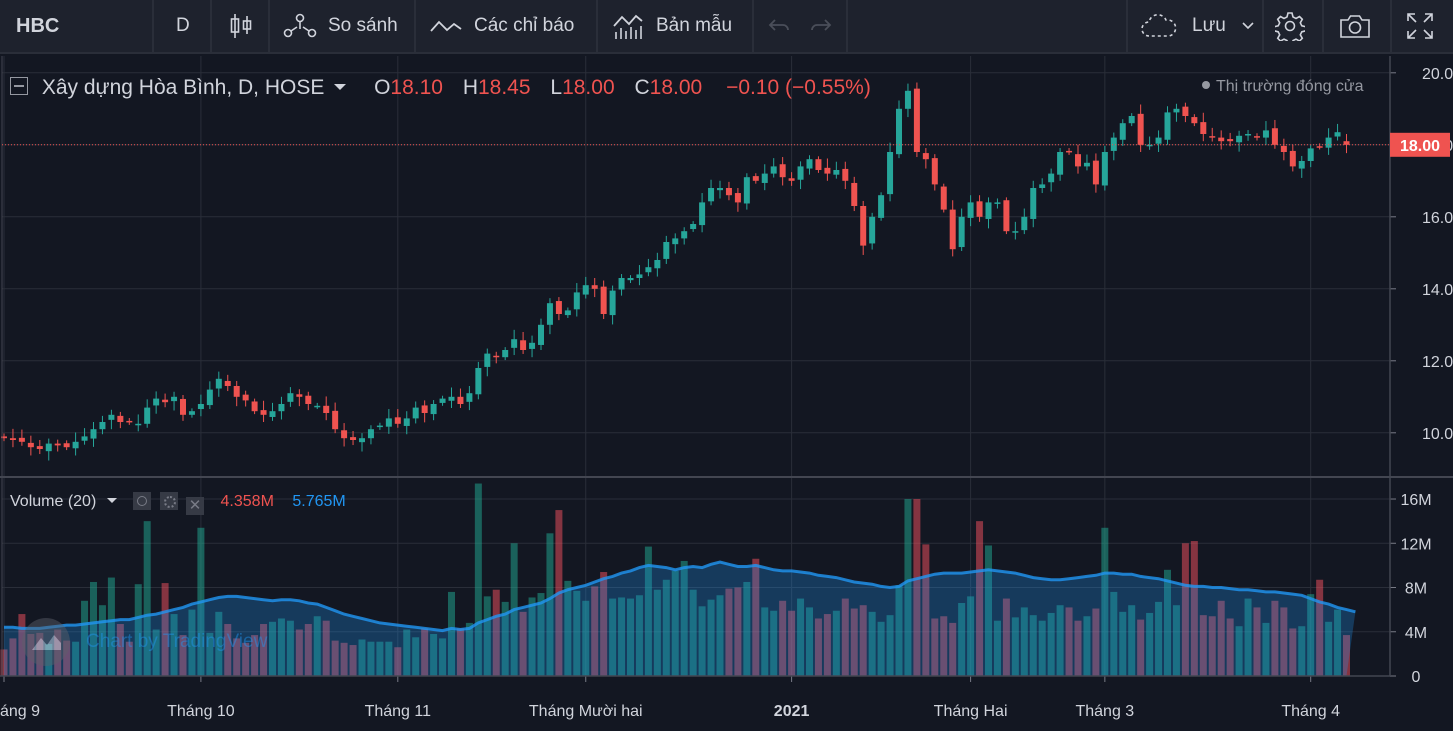 The height and width of the screenshot is (731, 1453). What do you see at coordinates (1209, 25) in the screenshot?
I see `save-label: Lưu` at bounding box center [1209, 25].